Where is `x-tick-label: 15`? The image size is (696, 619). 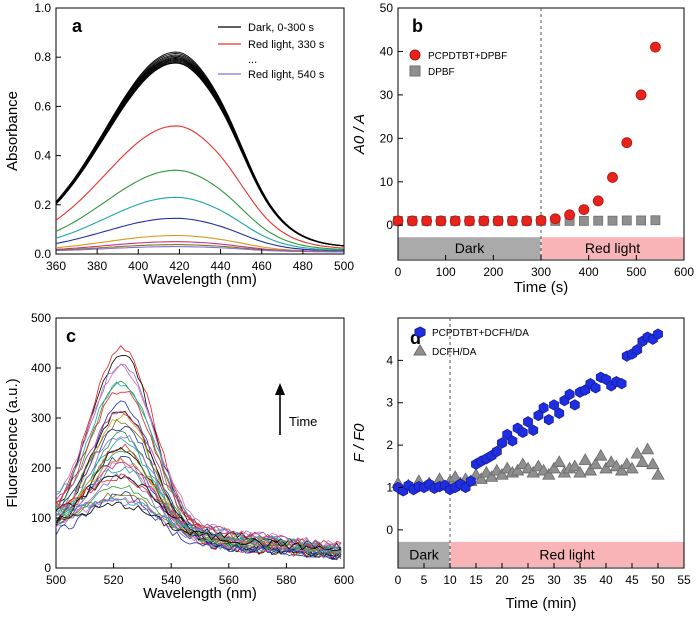
x-tick-label: 15 is located at coordinates (476, 580).